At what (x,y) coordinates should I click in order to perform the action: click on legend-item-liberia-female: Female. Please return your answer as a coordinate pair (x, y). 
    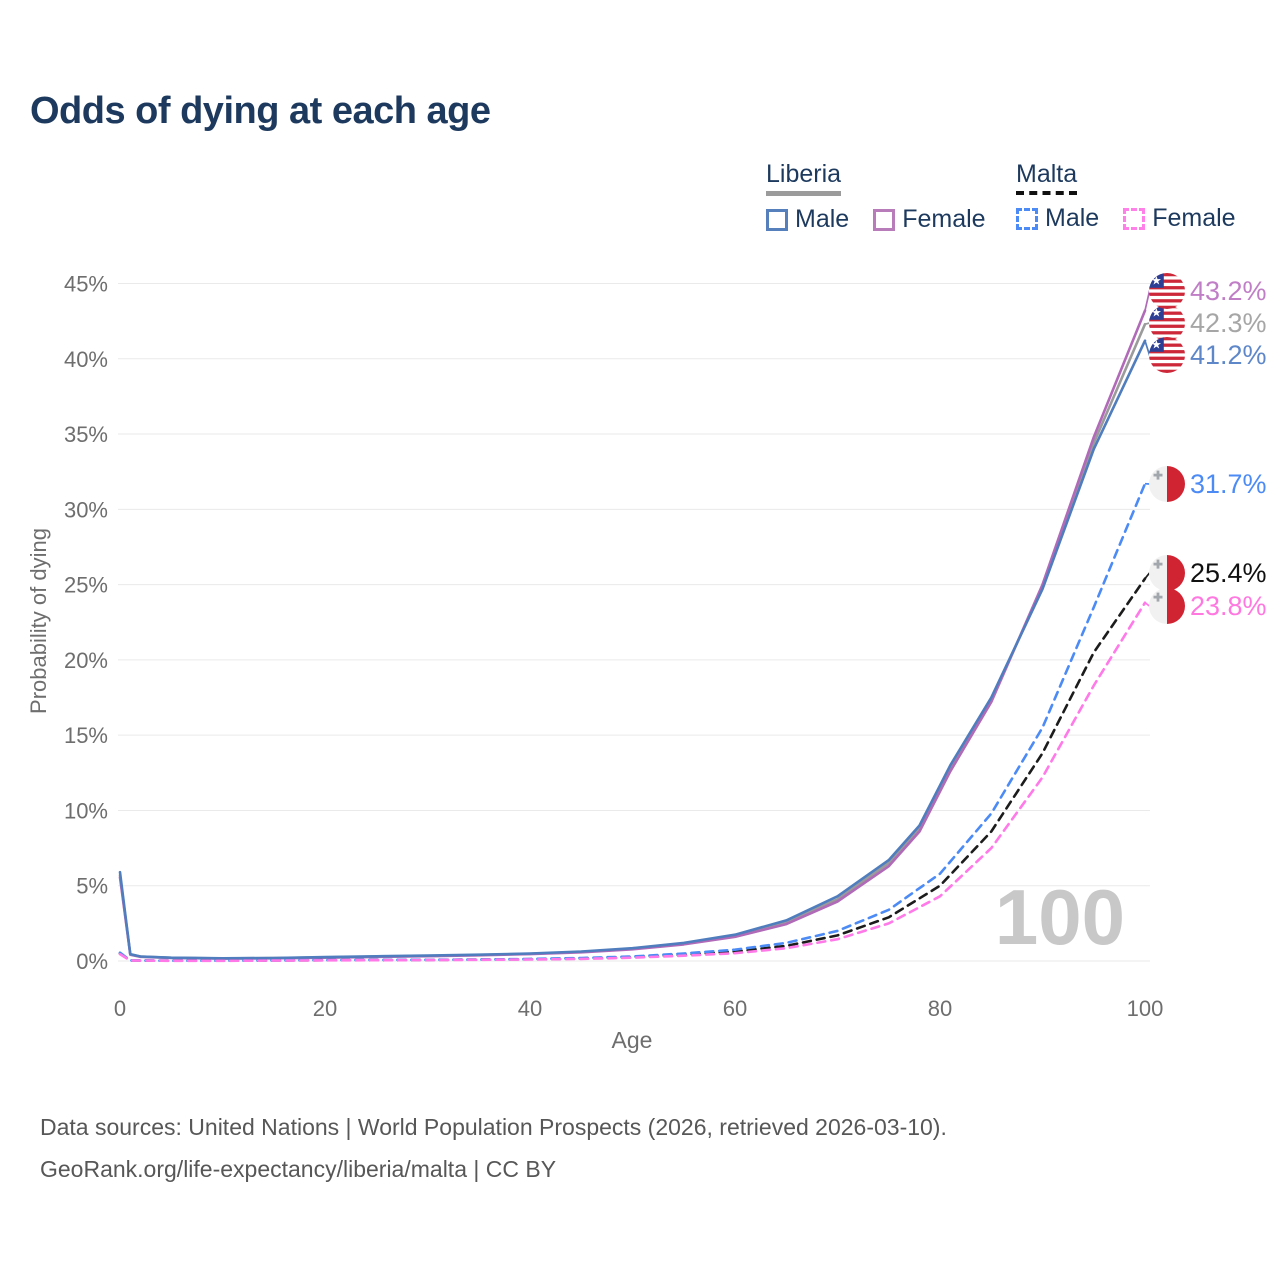
    Looking at the image, I should click on (929, 219).